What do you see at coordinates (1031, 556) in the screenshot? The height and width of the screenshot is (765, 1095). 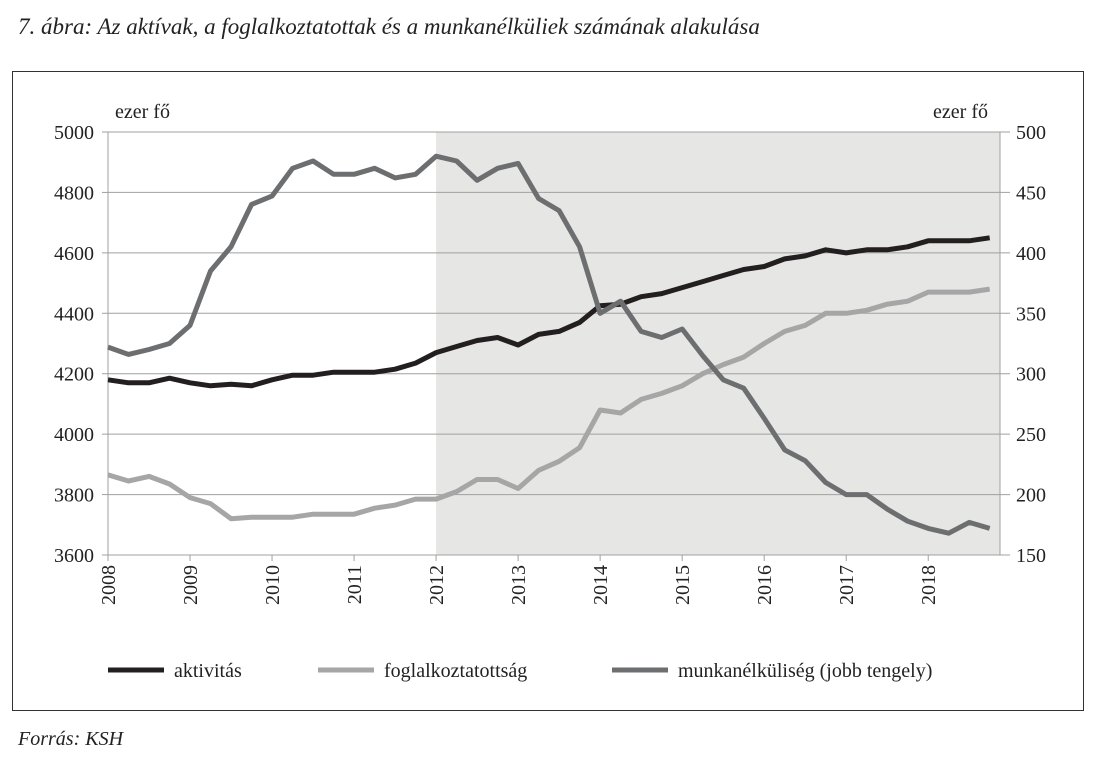 I see `y-tick-label-right: 150` at bounding box center [1031, 556].